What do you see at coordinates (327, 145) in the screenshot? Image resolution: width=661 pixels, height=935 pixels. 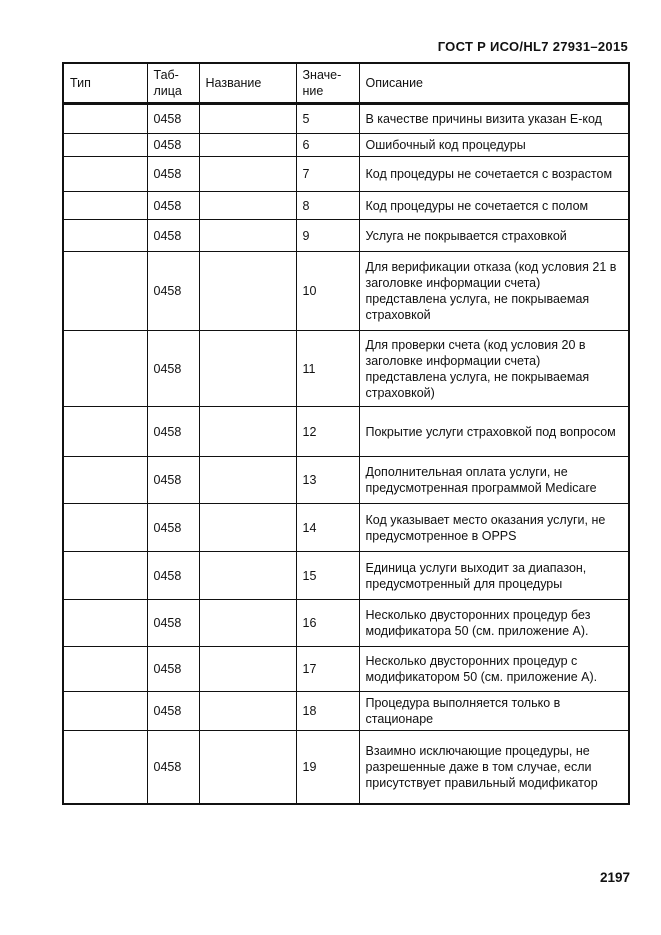 I see `cell-value: 6` at bounding box center [327, 145].